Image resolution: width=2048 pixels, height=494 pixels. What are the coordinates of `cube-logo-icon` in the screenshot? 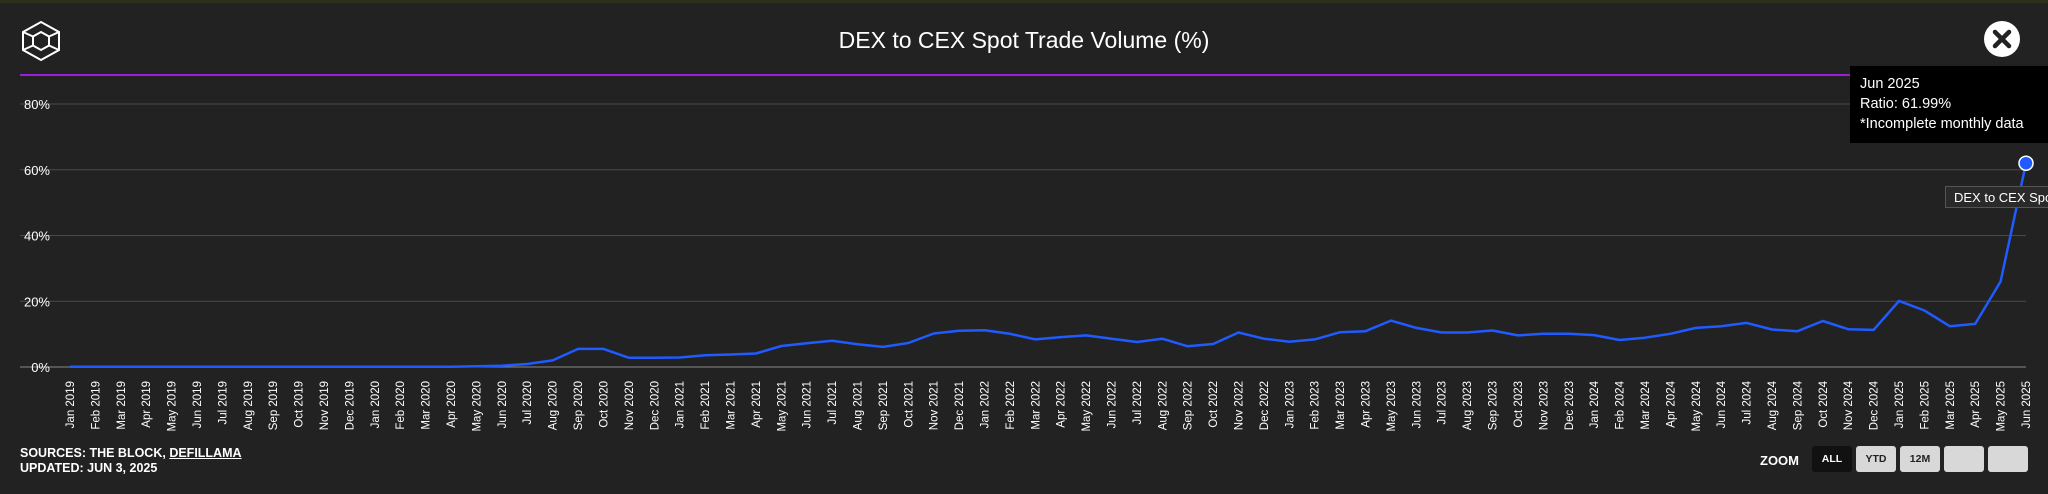 It's located at (41, 41).